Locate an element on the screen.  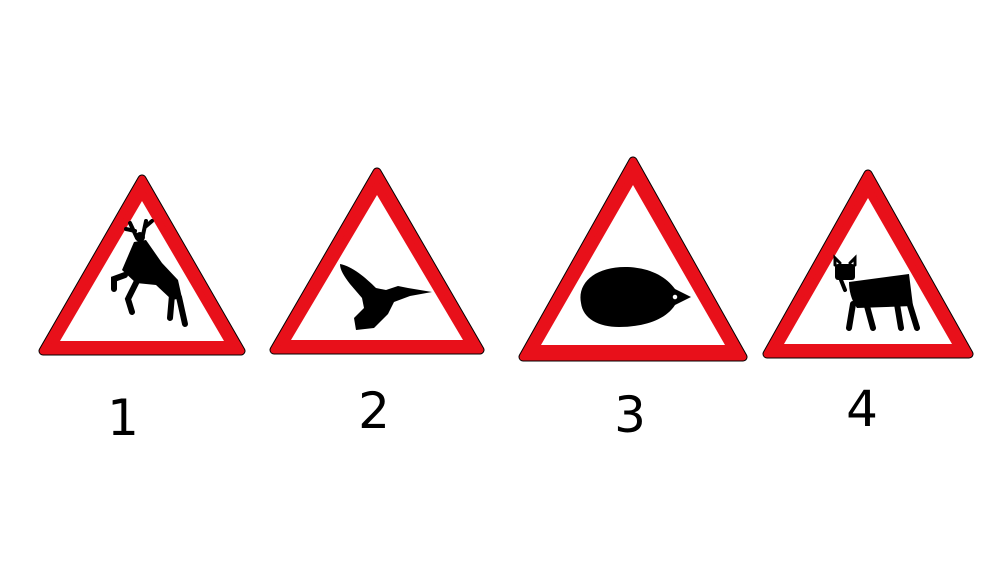
hedgehog-icon is located at coordinates (635, 297).